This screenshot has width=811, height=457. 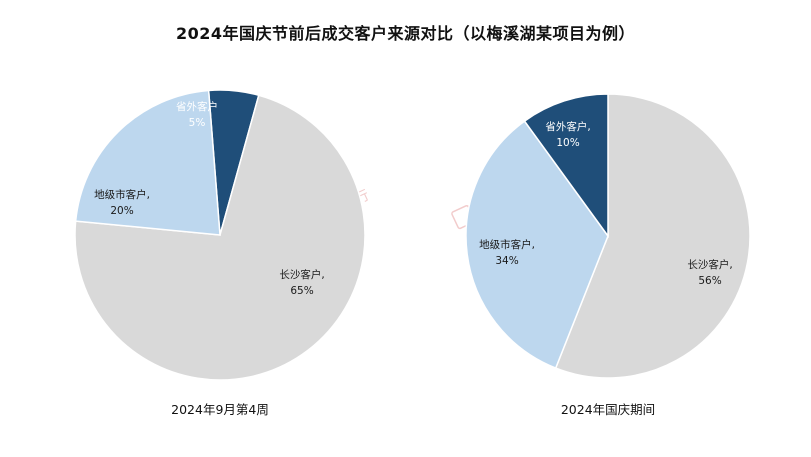 I want to click on pie-caption: 2024年国庆期间, so click(x=608, y=409).